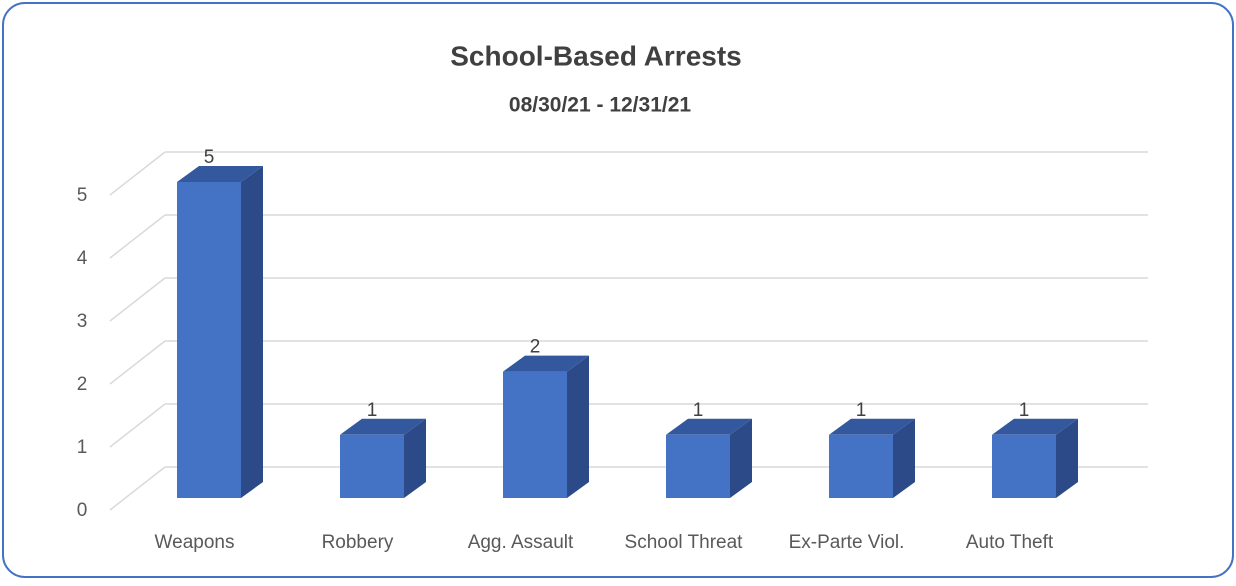  Describe the element at coordinates (82, 195) in the screenshot. I see `y-tick-label: 5` at that location.